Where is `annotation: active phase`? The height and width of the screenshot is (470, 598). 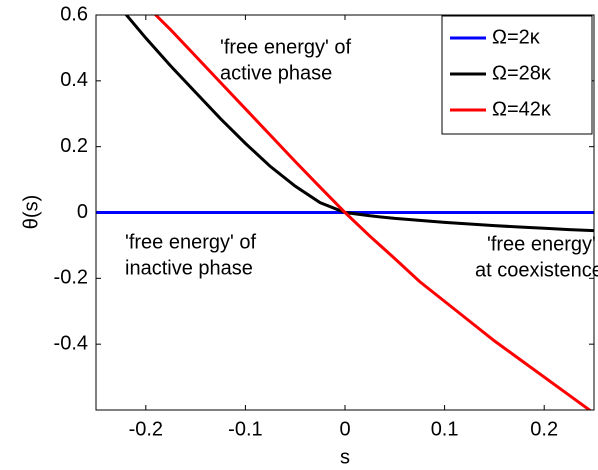 annotation: active phase is located at coordinates (276, 73).